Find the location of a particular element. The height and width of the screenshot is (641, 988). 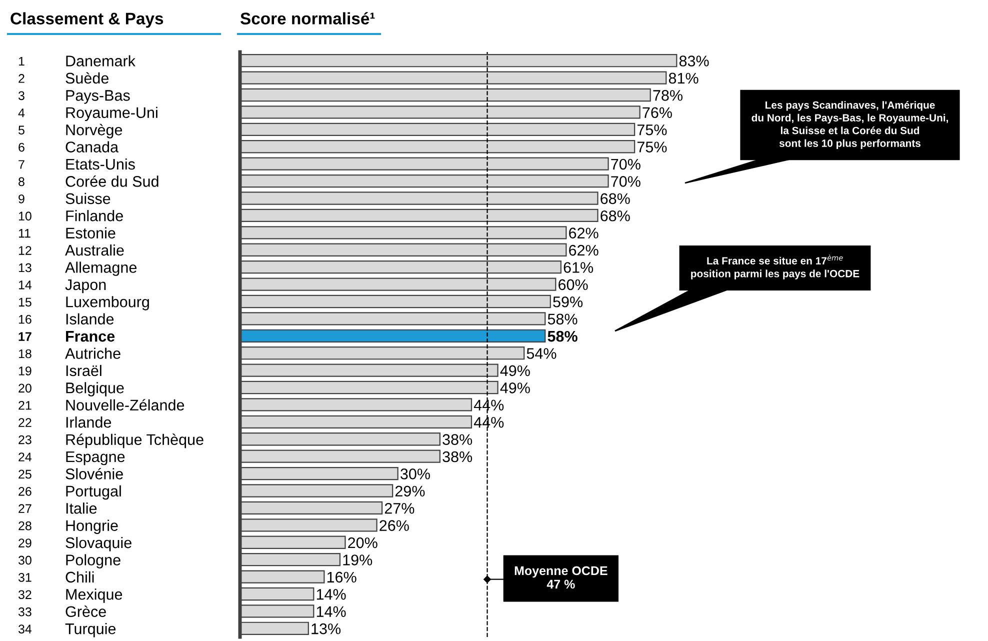

data-label: 78% is located at coordinates (667, 95).